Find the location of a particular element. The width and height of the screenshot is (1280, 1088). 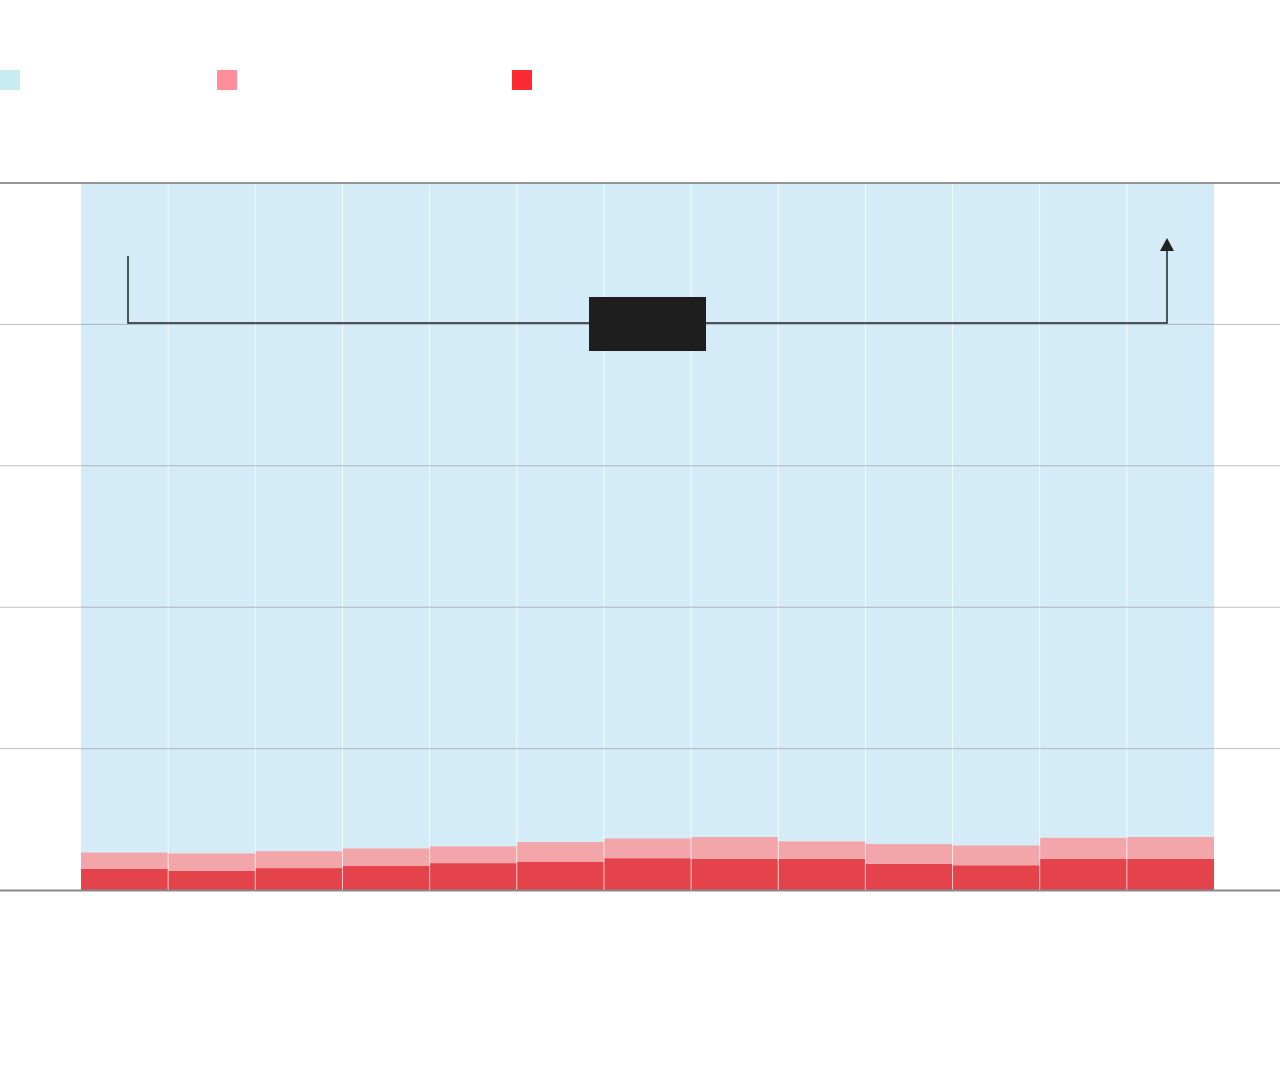

arrow-head-icon is located at coordinates (1167, 244).